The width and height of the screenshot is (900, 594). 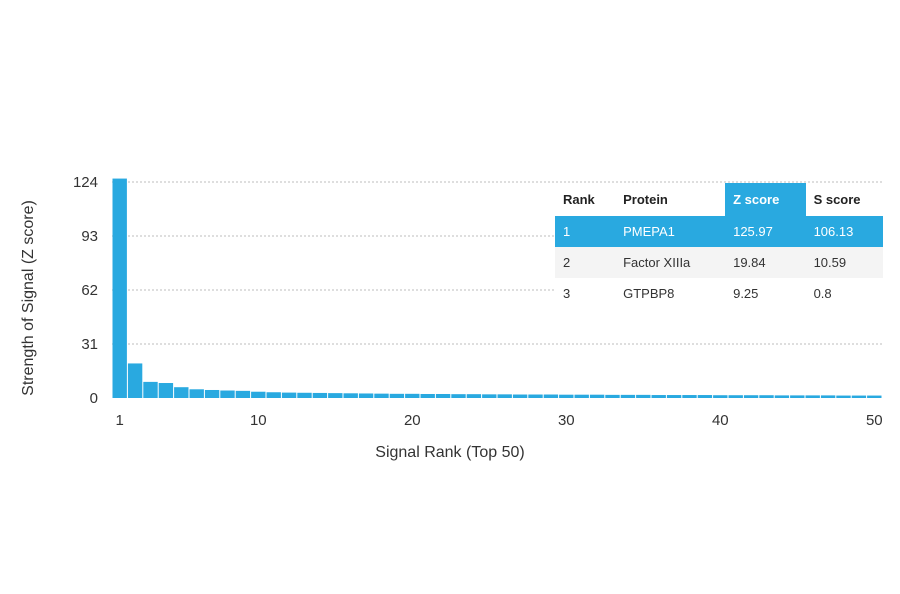 I want to click on table-header-row: Rank Protein Z score S score, so click(x=719, y=199).